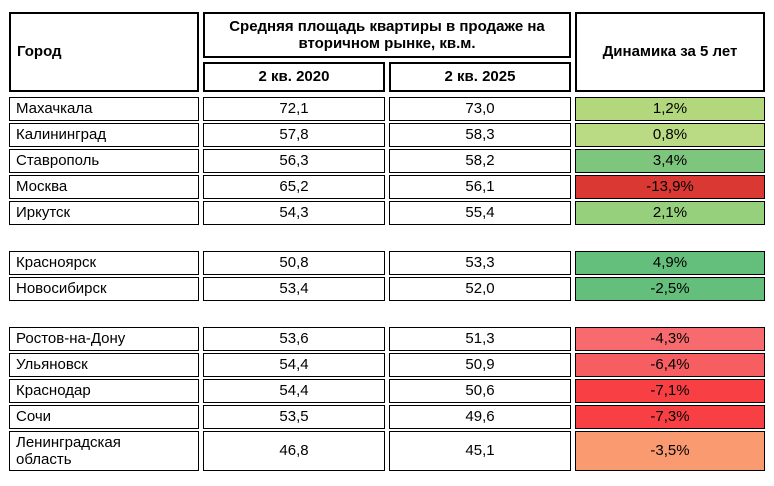 Image resolution: width=774 pixels, height=486 pixels. What do you see at coordinates (387, 263) in the screenshot?
I see `table-row: Красноярск 50,8 53,3 4,9%` at bounding box center [387, 263].